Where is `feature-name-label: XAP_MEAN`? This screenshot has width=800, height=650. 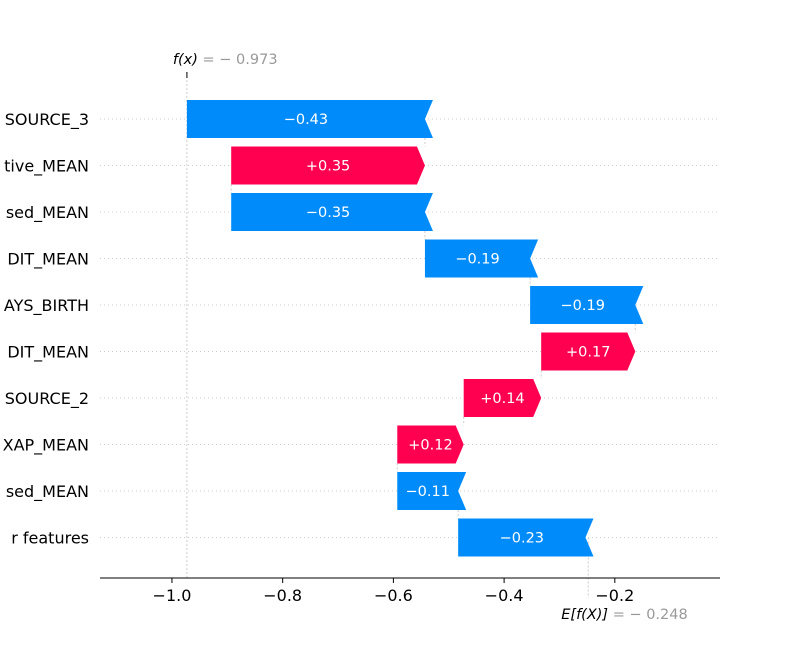 feature-name-label: XAP_MEAN is located at coordinates (46, 446).